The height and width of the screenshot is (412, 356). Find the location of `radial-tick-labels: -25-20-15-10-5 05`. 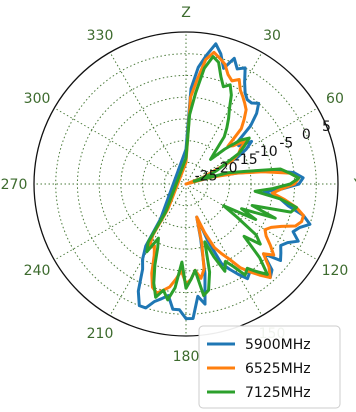

radial-tick-labels: -25-20-15-10-5 05 is located at coordinates (263, 152).